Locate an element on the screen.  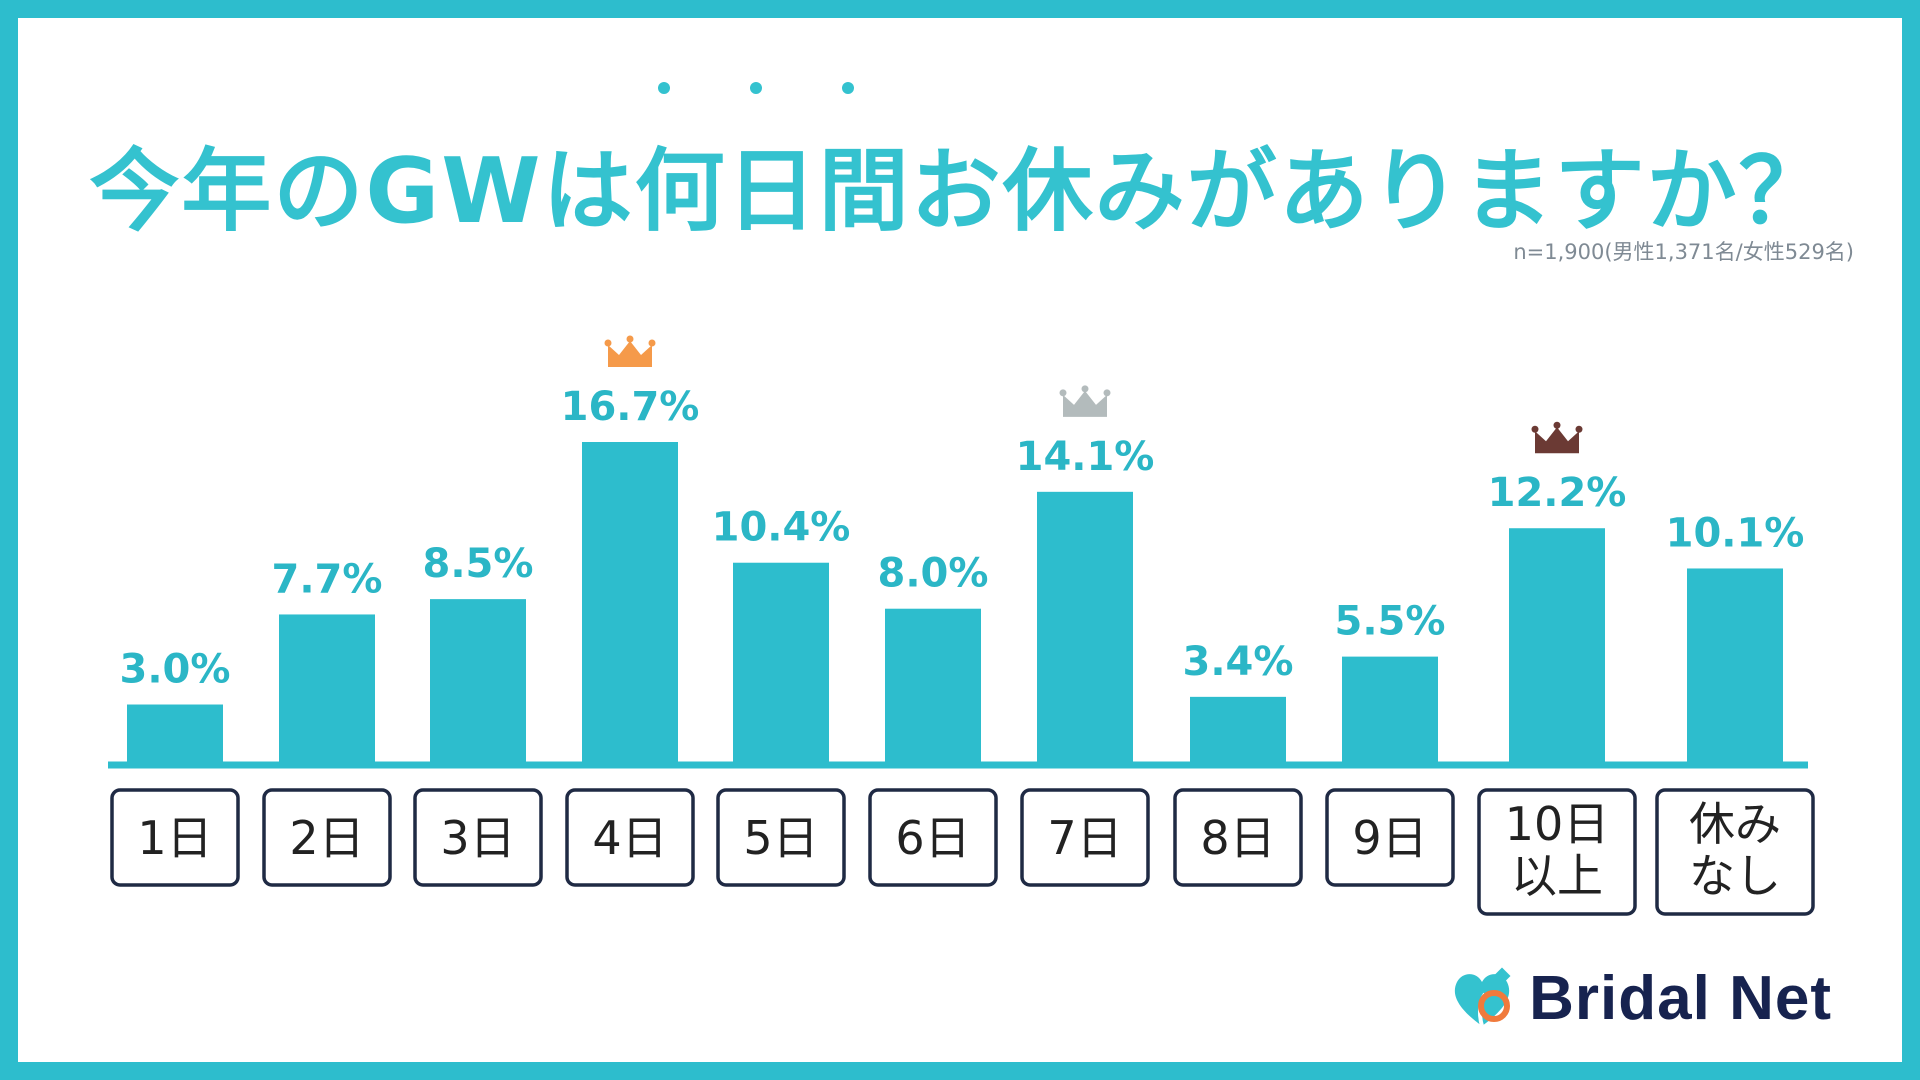
data-label: 7.7% is located at coordinates (327, 579).